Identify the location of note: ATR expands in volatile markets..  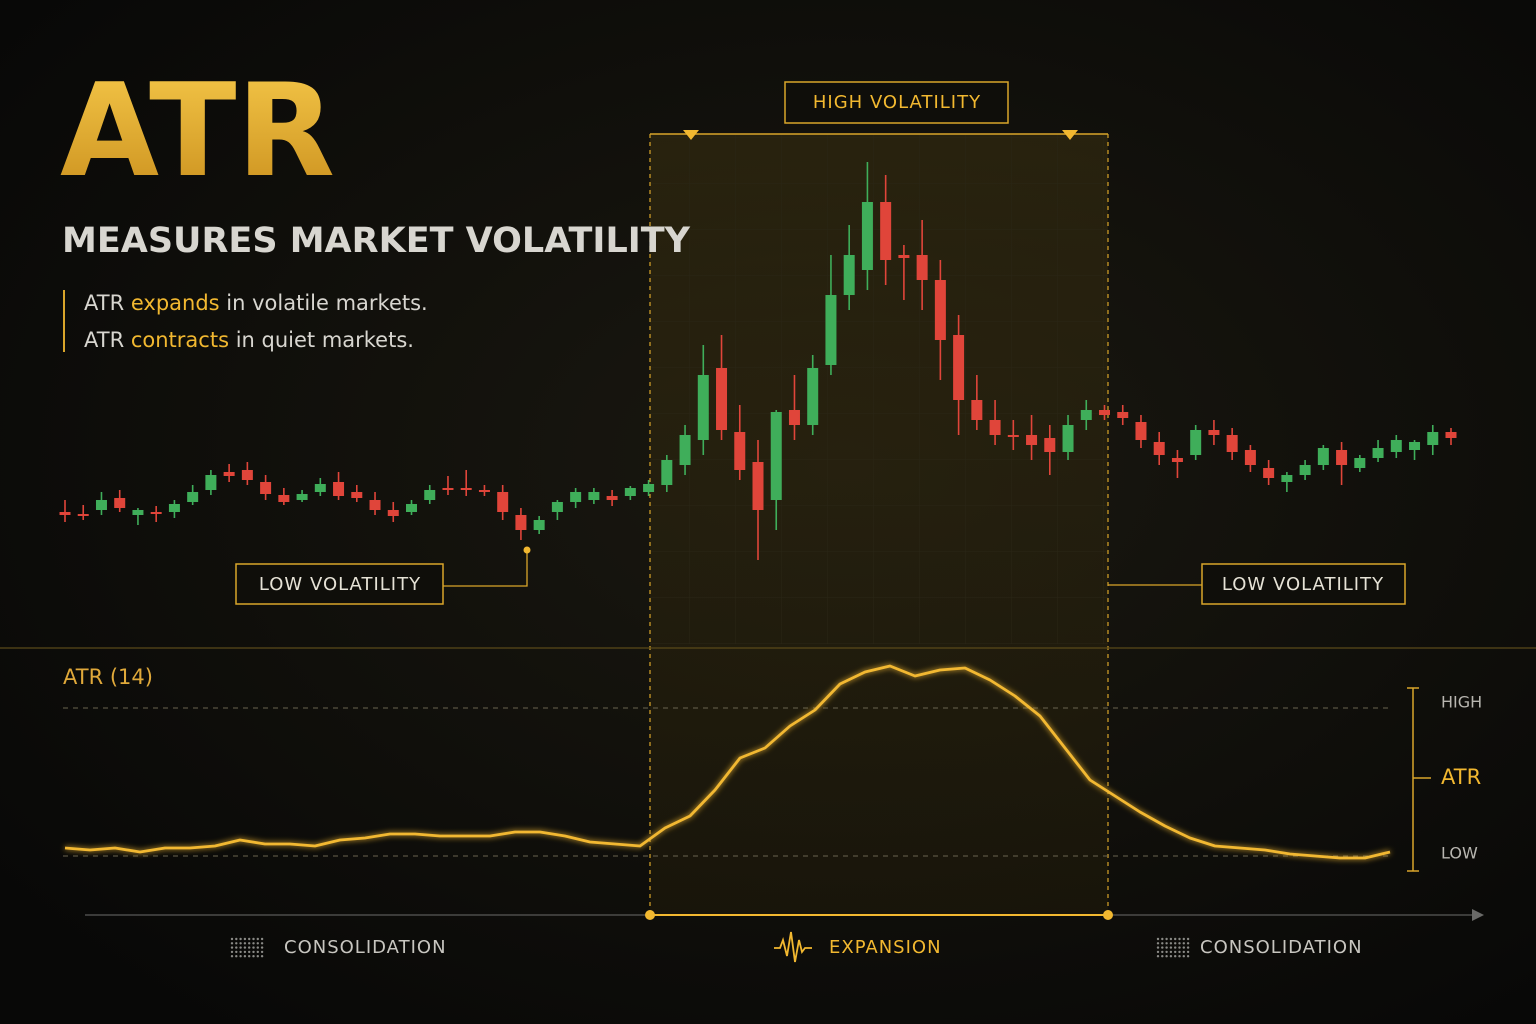
(256, 303).